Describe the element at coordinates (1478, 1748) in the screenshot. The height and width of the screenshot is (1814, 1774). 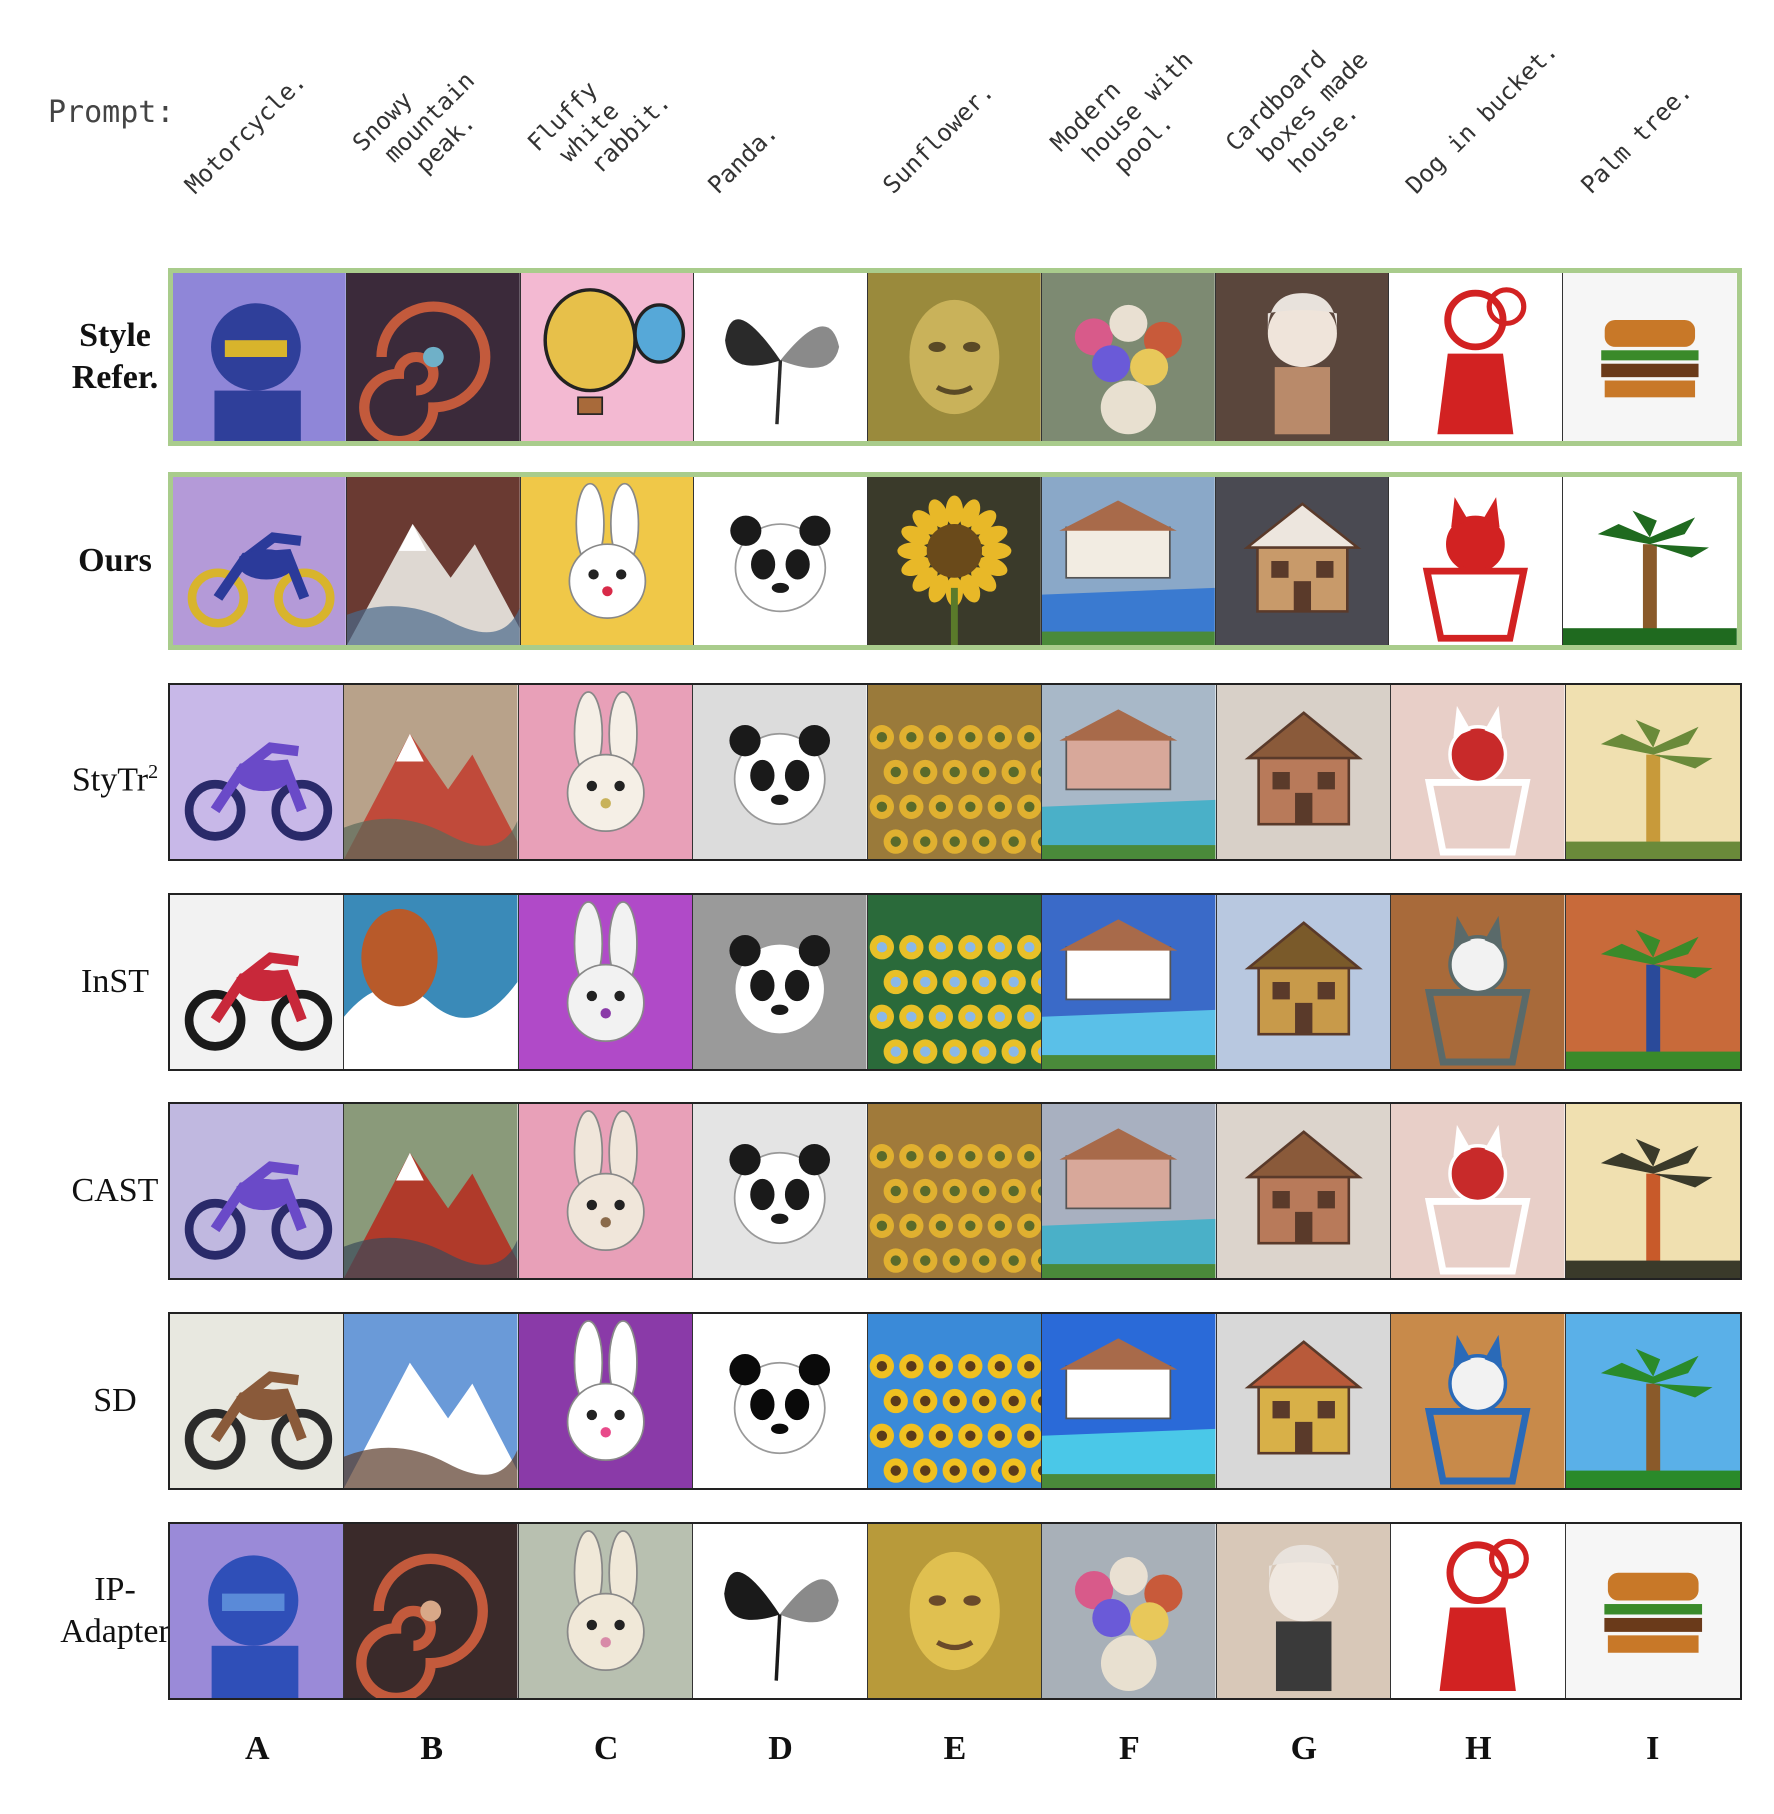
I see `column-letter-h: H` at that location.